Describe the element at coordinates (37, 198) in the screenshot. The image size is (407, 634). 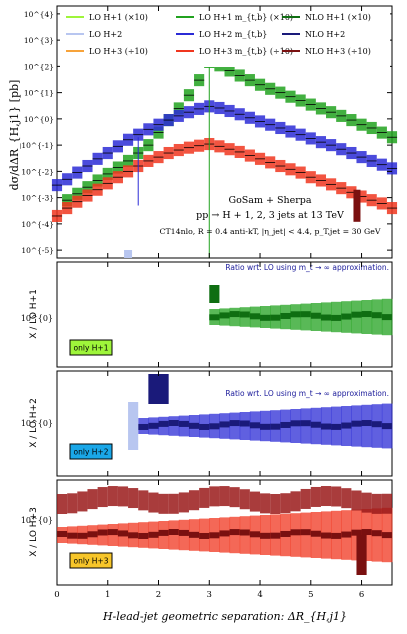
I see `main-ytick-label: 10^{-3}` at that location.